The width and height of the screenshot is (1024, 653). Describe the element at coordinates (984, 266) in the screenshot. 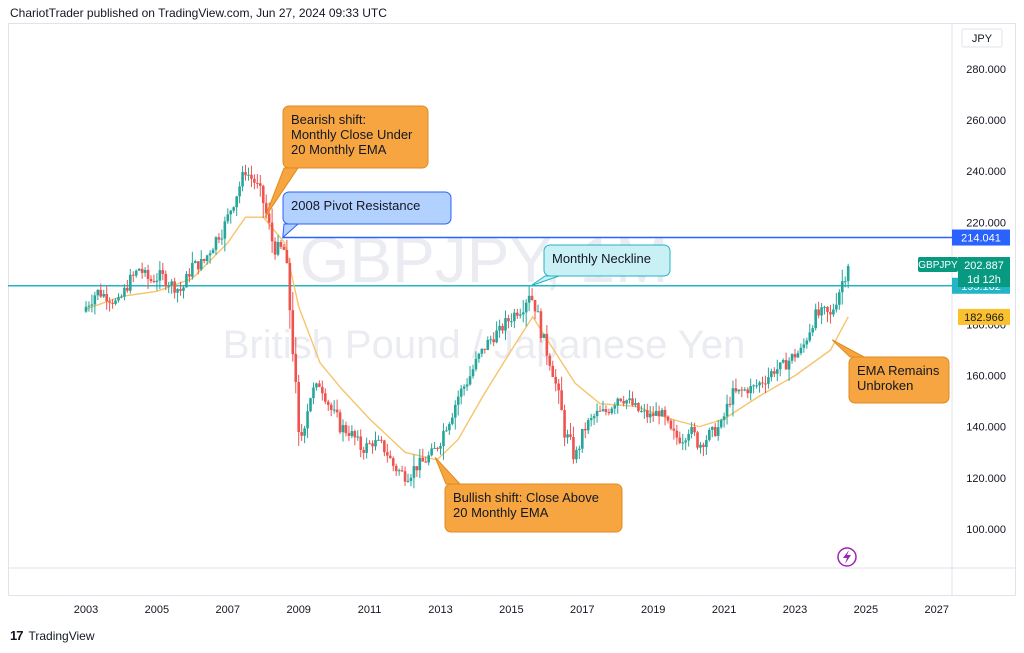

I see `last-price-label: 202.887` at that location.